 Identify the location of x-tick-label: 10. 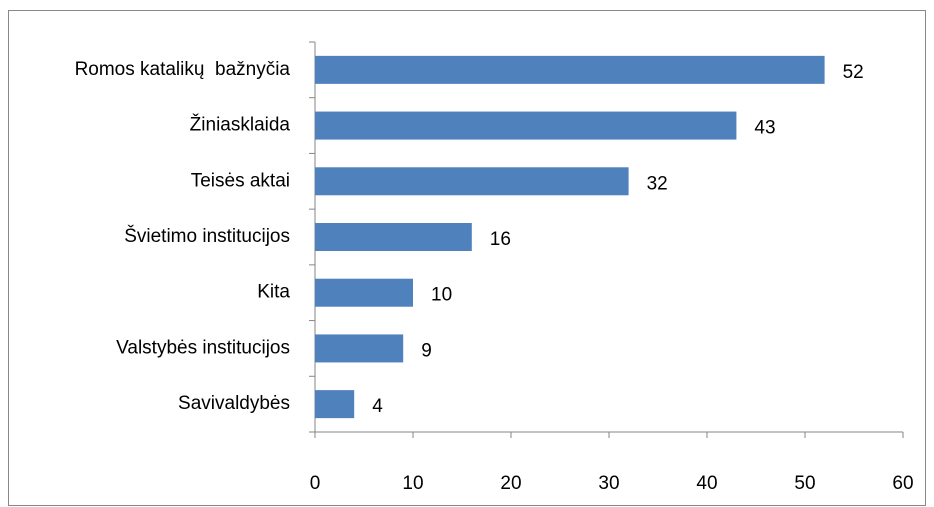
(412, 483).